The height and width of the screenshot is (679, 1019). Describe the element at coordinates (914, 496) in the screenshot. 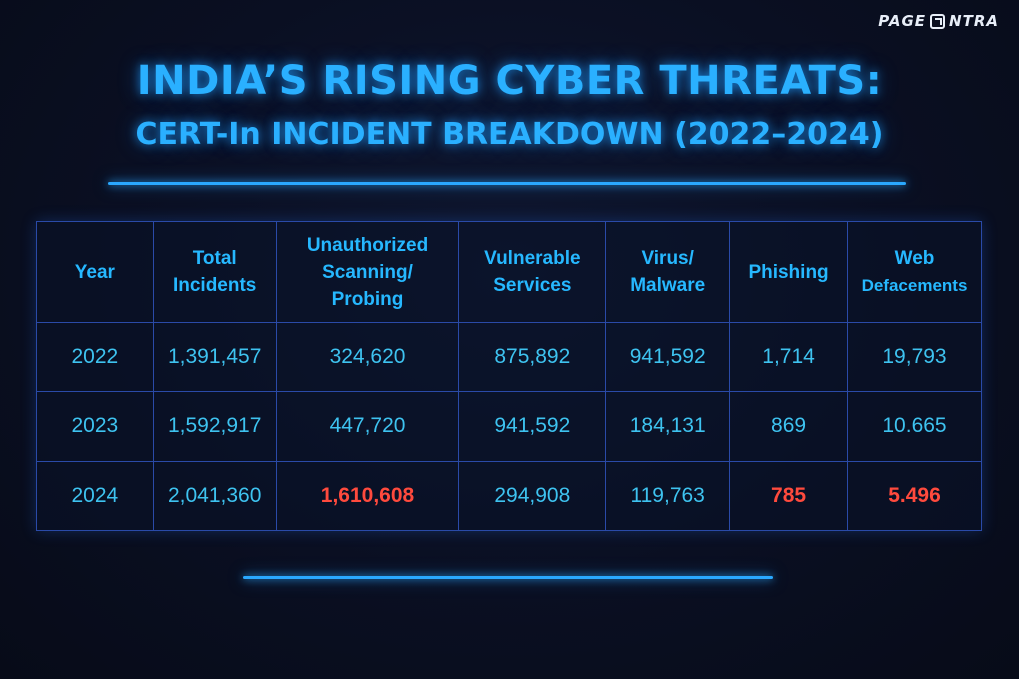

I see `cell-web-defacements: 5.496` at that location.